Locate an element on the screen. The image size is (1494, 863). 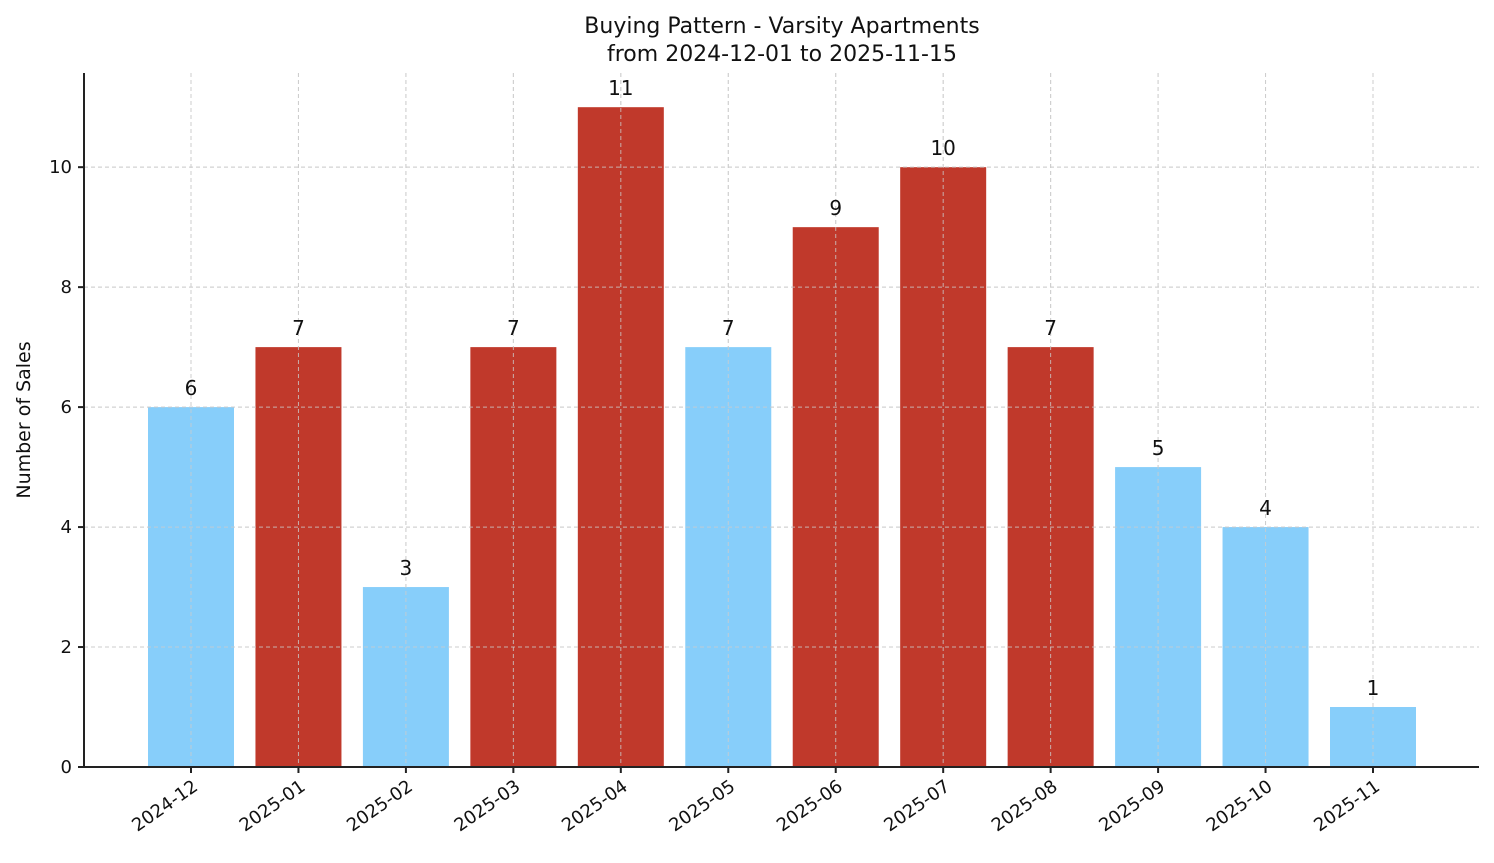
x-tick-label: 2025-08 is located at coordinates (1025, 806).